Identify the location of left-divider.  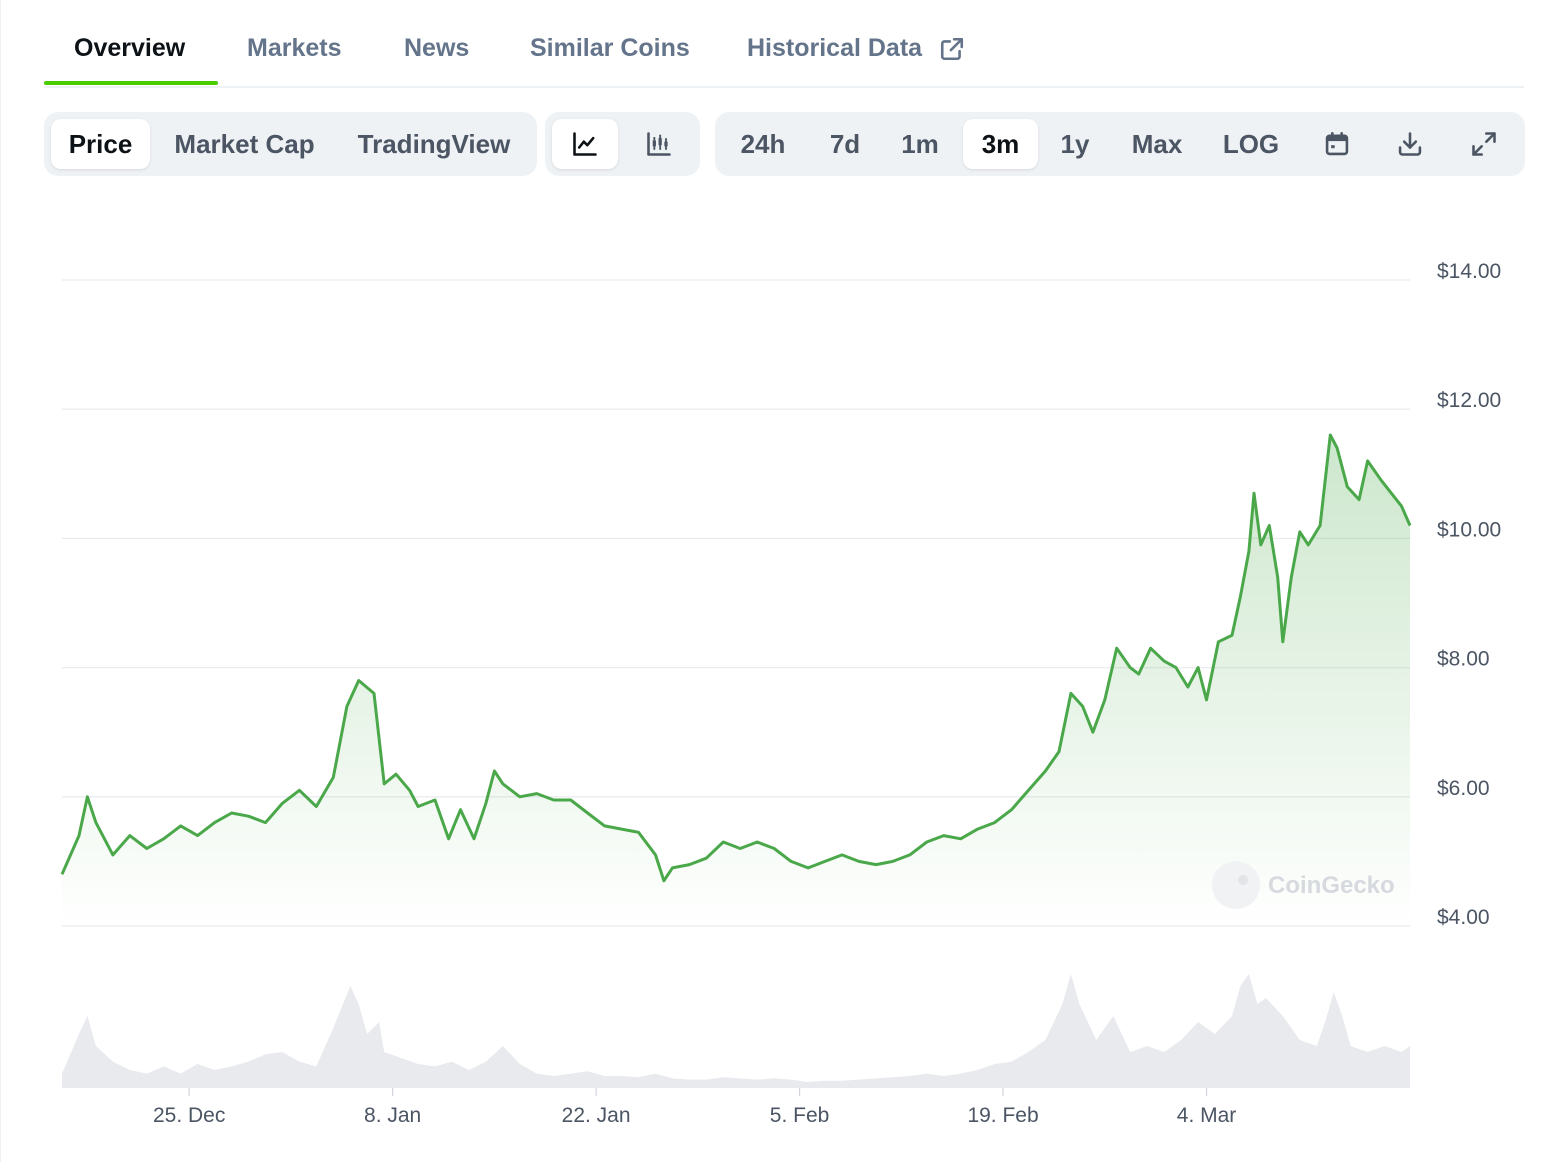
(0, 581).